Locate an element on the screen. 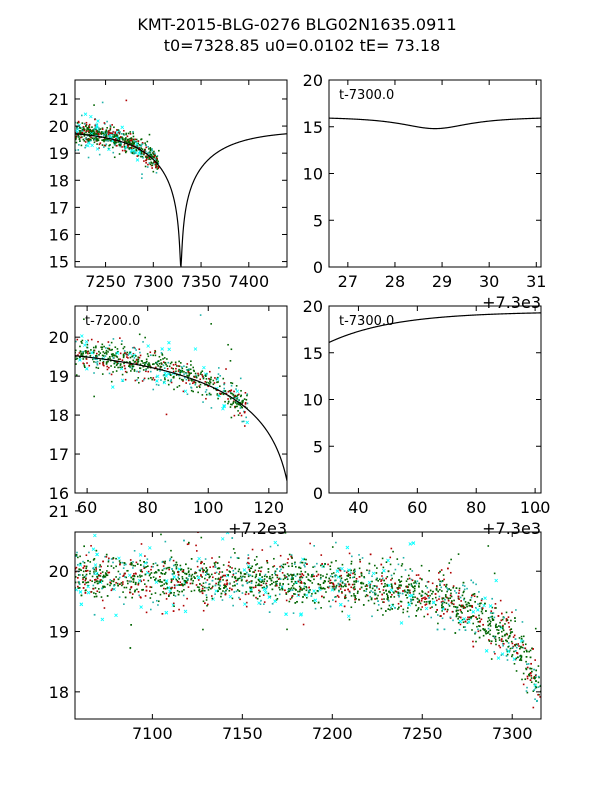  panel-annotation: t-7200.0 is located at coordinates (112, 321).